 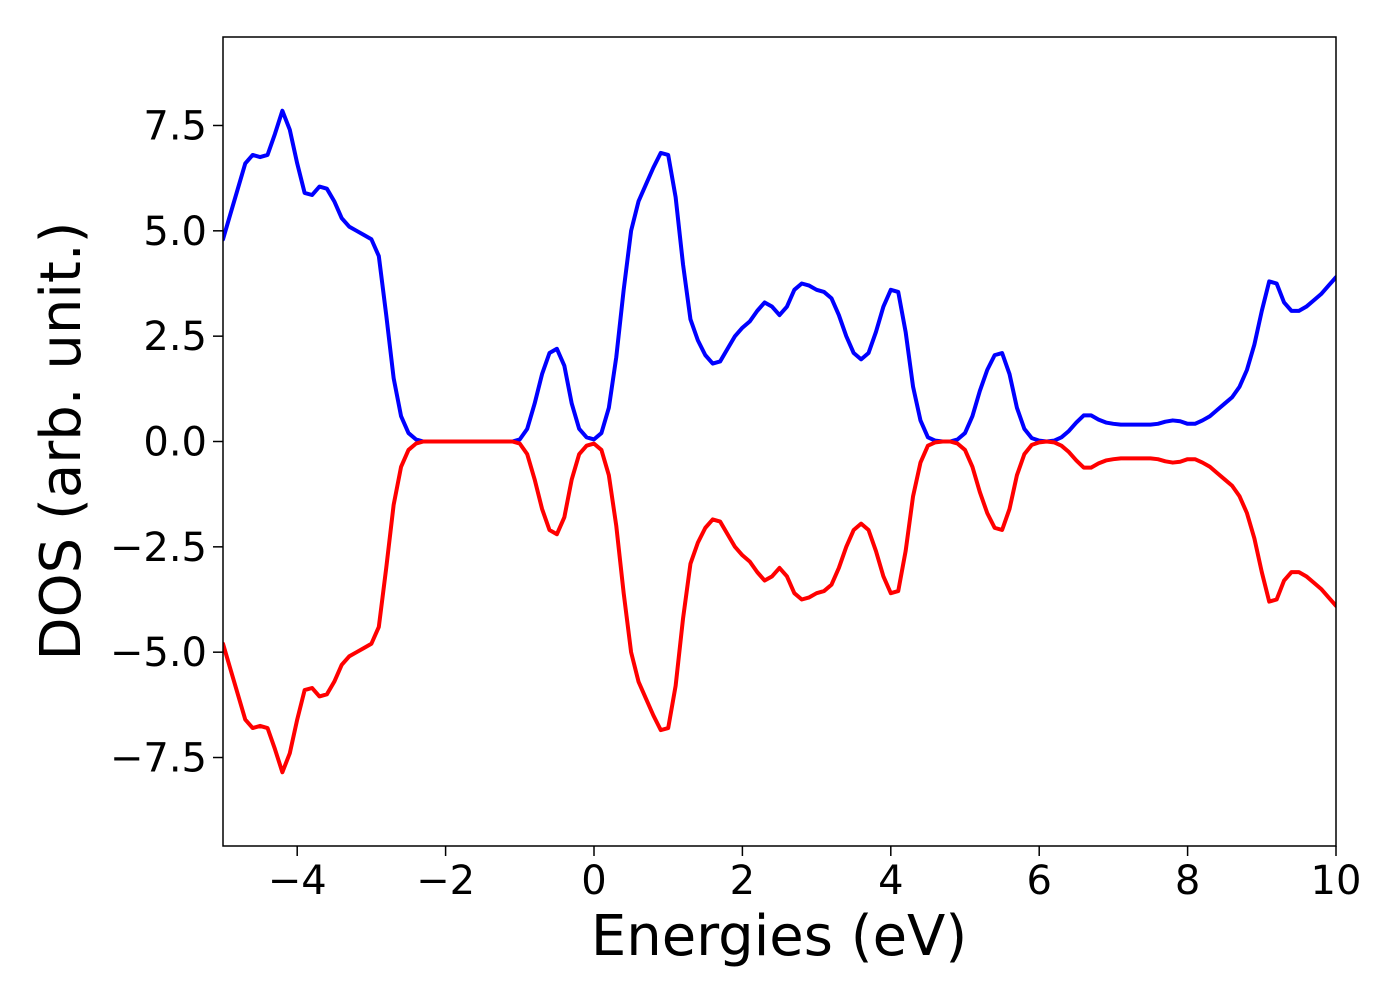 I want to click on y-tick-label: 7.5, so click(x=175, y=126).